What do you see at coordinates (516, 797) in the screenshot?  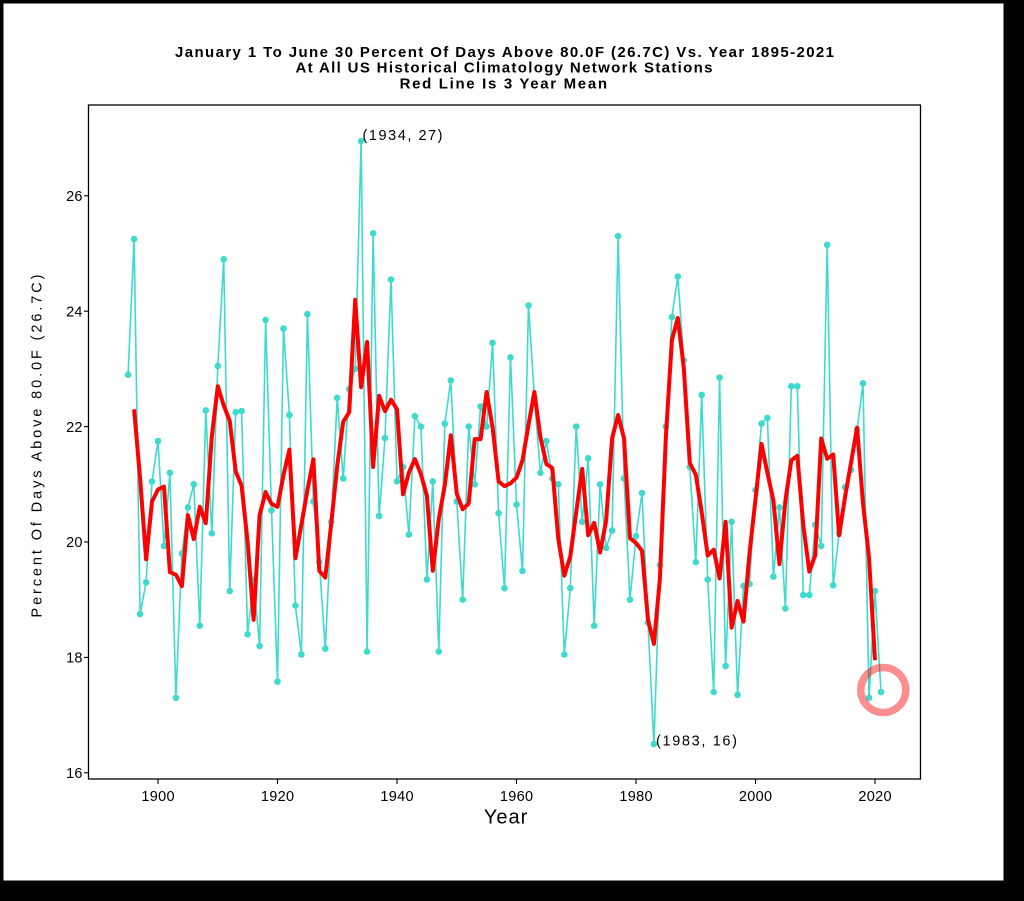 I see `svg-text: 1960` at bounding box center [516, 797].